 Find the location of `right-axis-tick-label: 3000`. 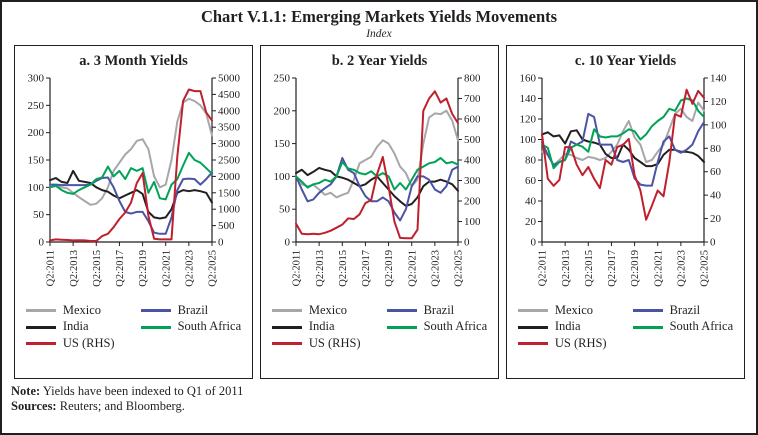

right-axis-tick-label: 3000 is located at coordinates (229, 144).